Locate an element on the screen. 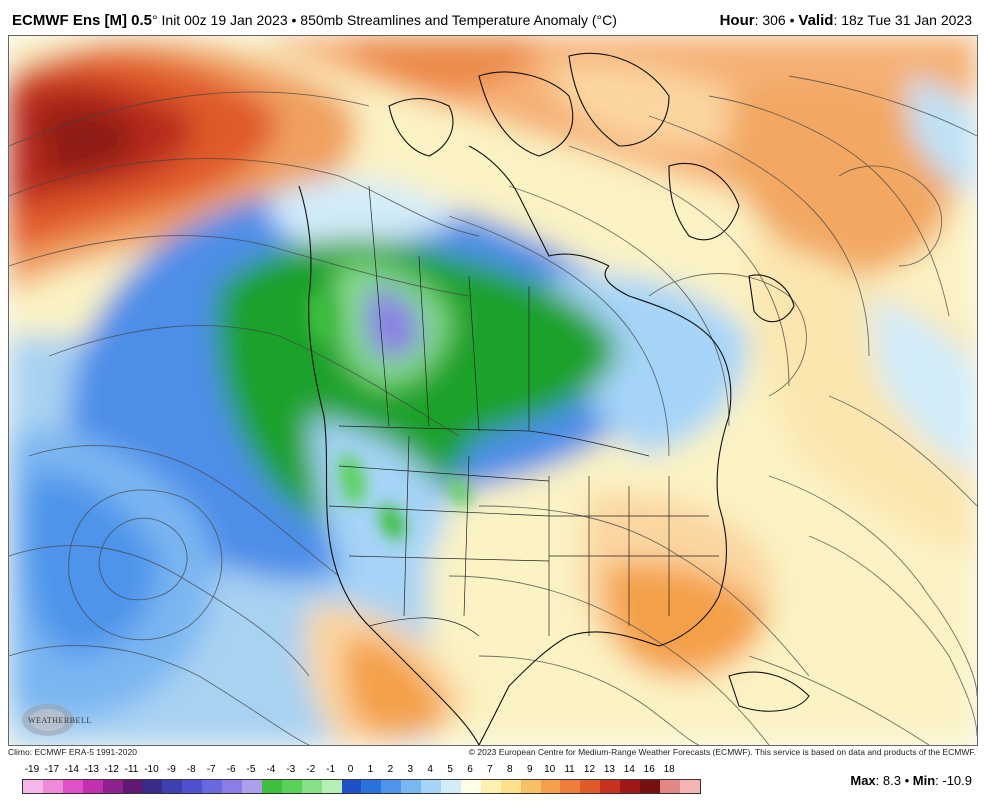 This screenshot has height=808, width=984. climatology-note: Climo: ECMWF ERA-5 1991-2020 is located at coordinates (72, 752).